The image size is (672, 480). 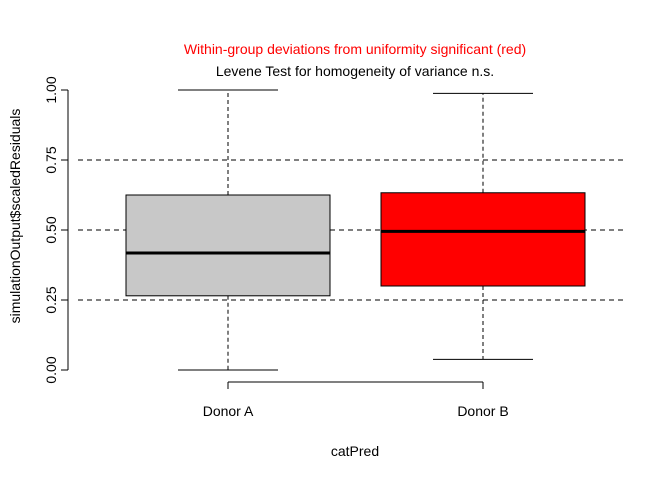 What do you see at coordinates (51, 299) in the screenshot?
I see `y-tick-label: 0.25` at bounding box center [51, 299].